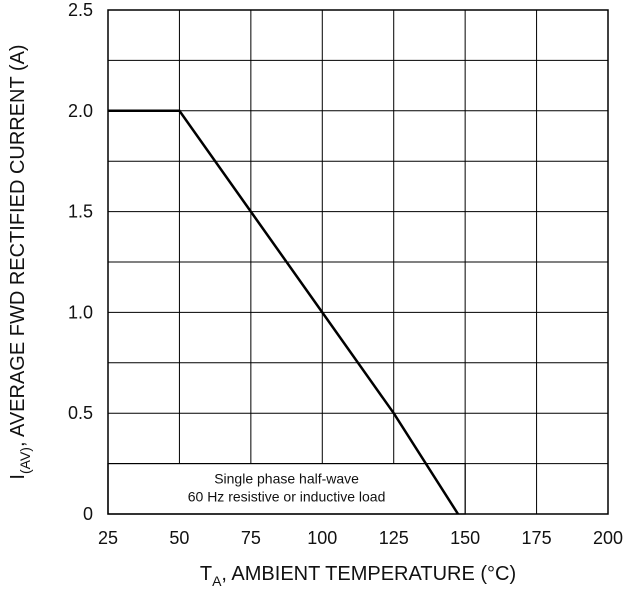 The image size is (628, 592). I want to click on annotation-box, so click(286, 489).